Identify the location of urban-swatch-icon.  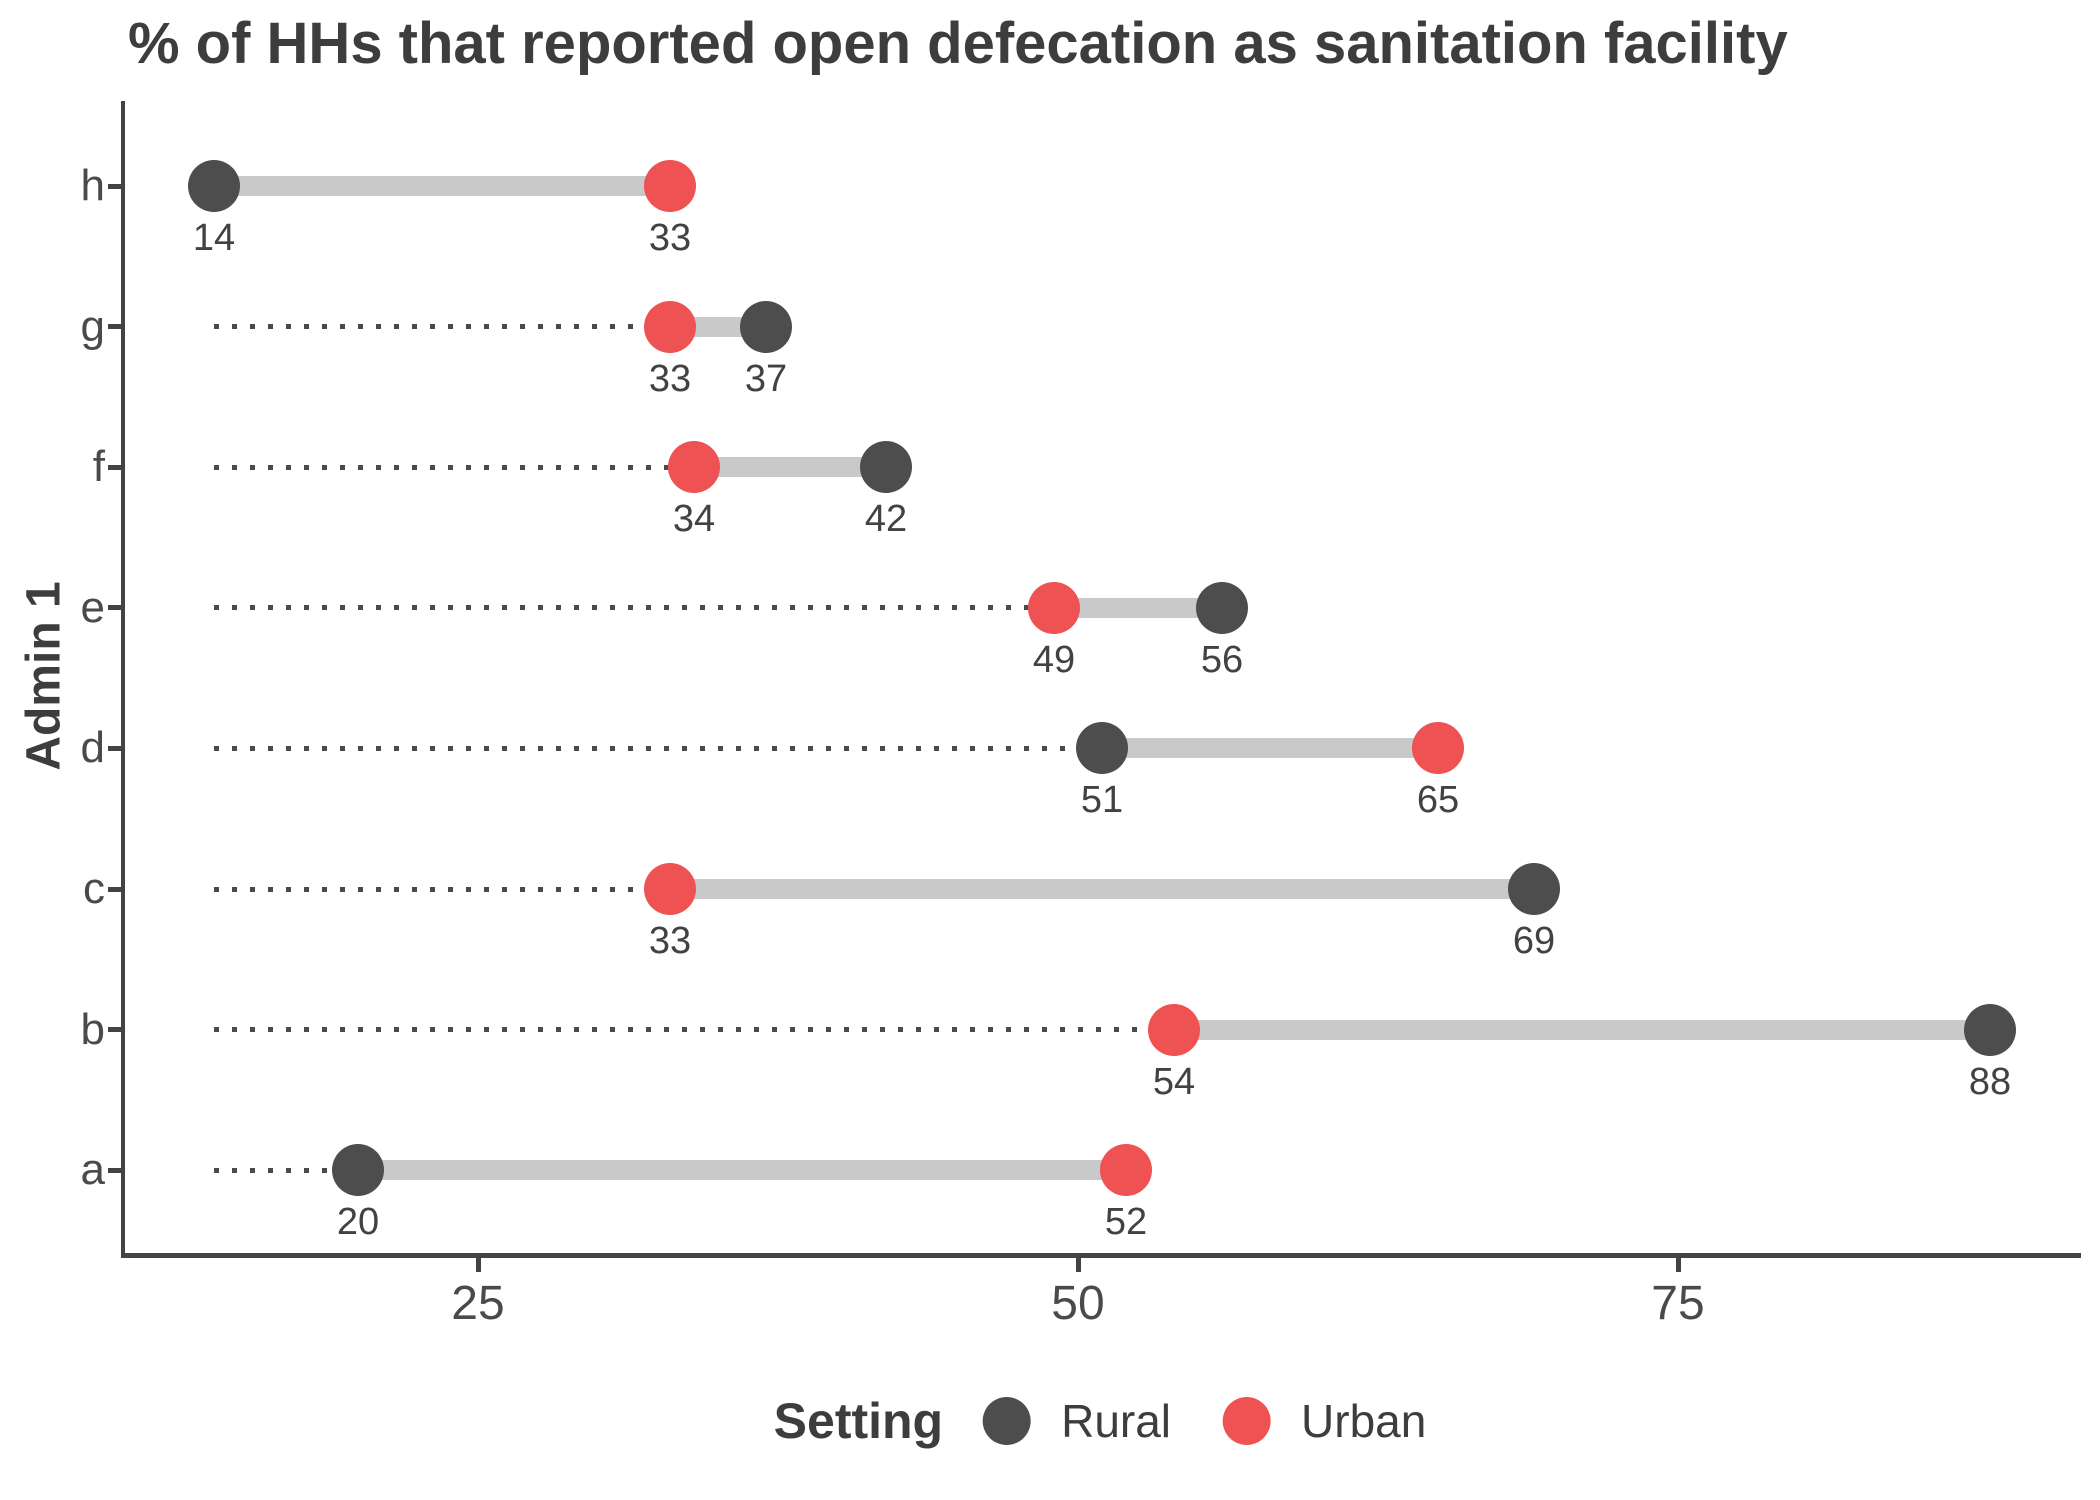
(1247, 1421).